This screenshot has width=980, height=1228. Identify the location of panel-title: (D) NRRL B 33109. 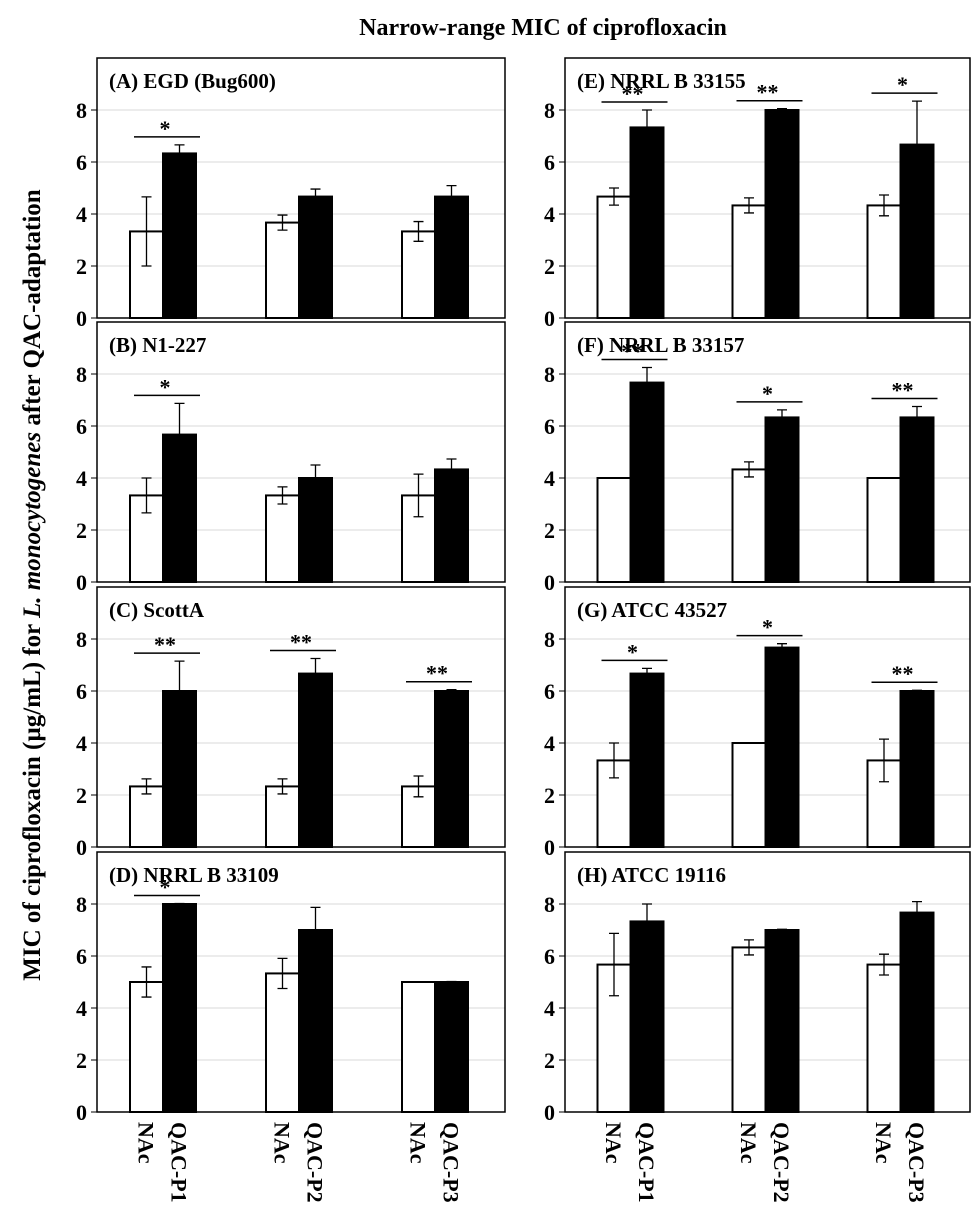
(194, 875).